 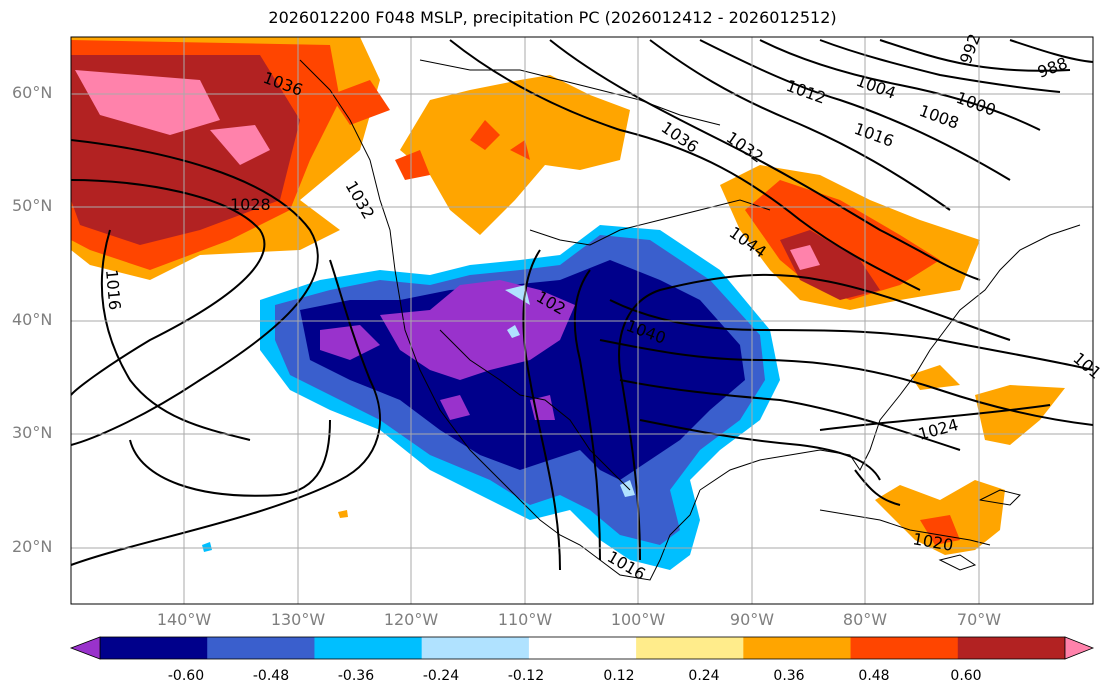 What do you see at coordinates (298, 619) in the screenshot?
I see `lon-label: 130°W` at bounding box center [298, 619].